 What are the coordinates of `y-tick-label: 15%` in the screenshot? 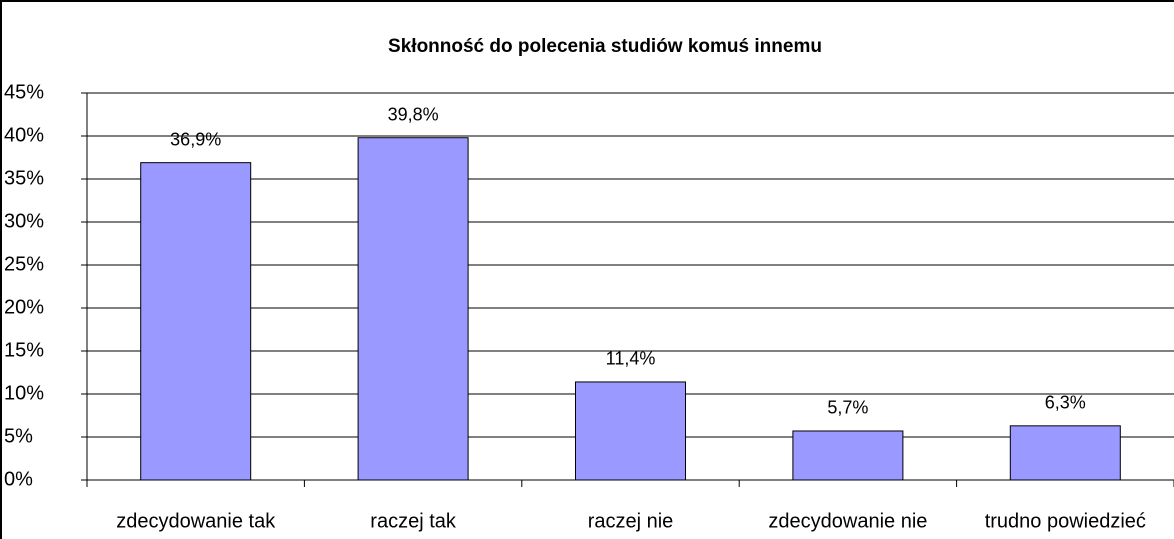 It's located at (24, 350).